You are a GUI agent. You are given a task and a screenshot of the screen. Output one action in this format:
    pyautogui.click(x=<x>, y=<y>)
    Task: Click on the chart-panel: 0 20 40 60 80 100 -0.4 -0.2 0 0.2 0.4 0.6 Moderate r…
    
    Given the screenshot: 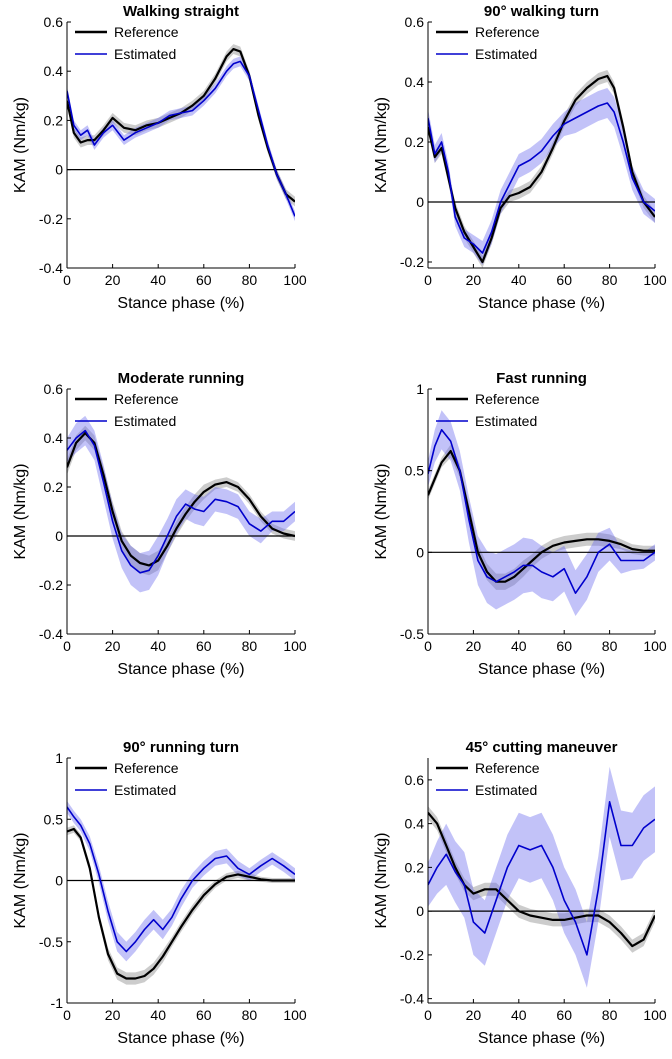 What is the action you would take?
    pyautogui.click(x=159, y=524)
    